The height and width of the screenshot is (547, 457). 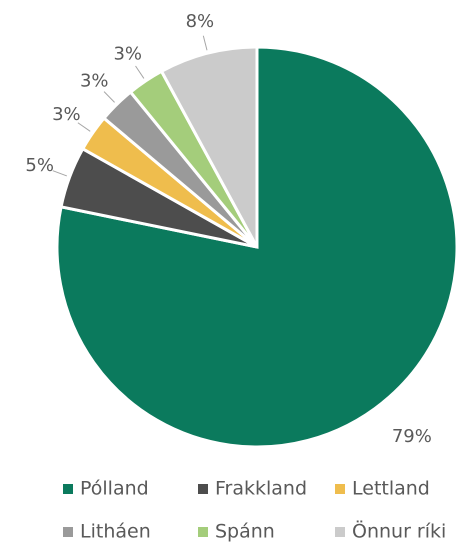 What do you see at coordinates (114, 489) in the screenshot?
I see `legend-label: Pólland` at bounding box center [114, 489].